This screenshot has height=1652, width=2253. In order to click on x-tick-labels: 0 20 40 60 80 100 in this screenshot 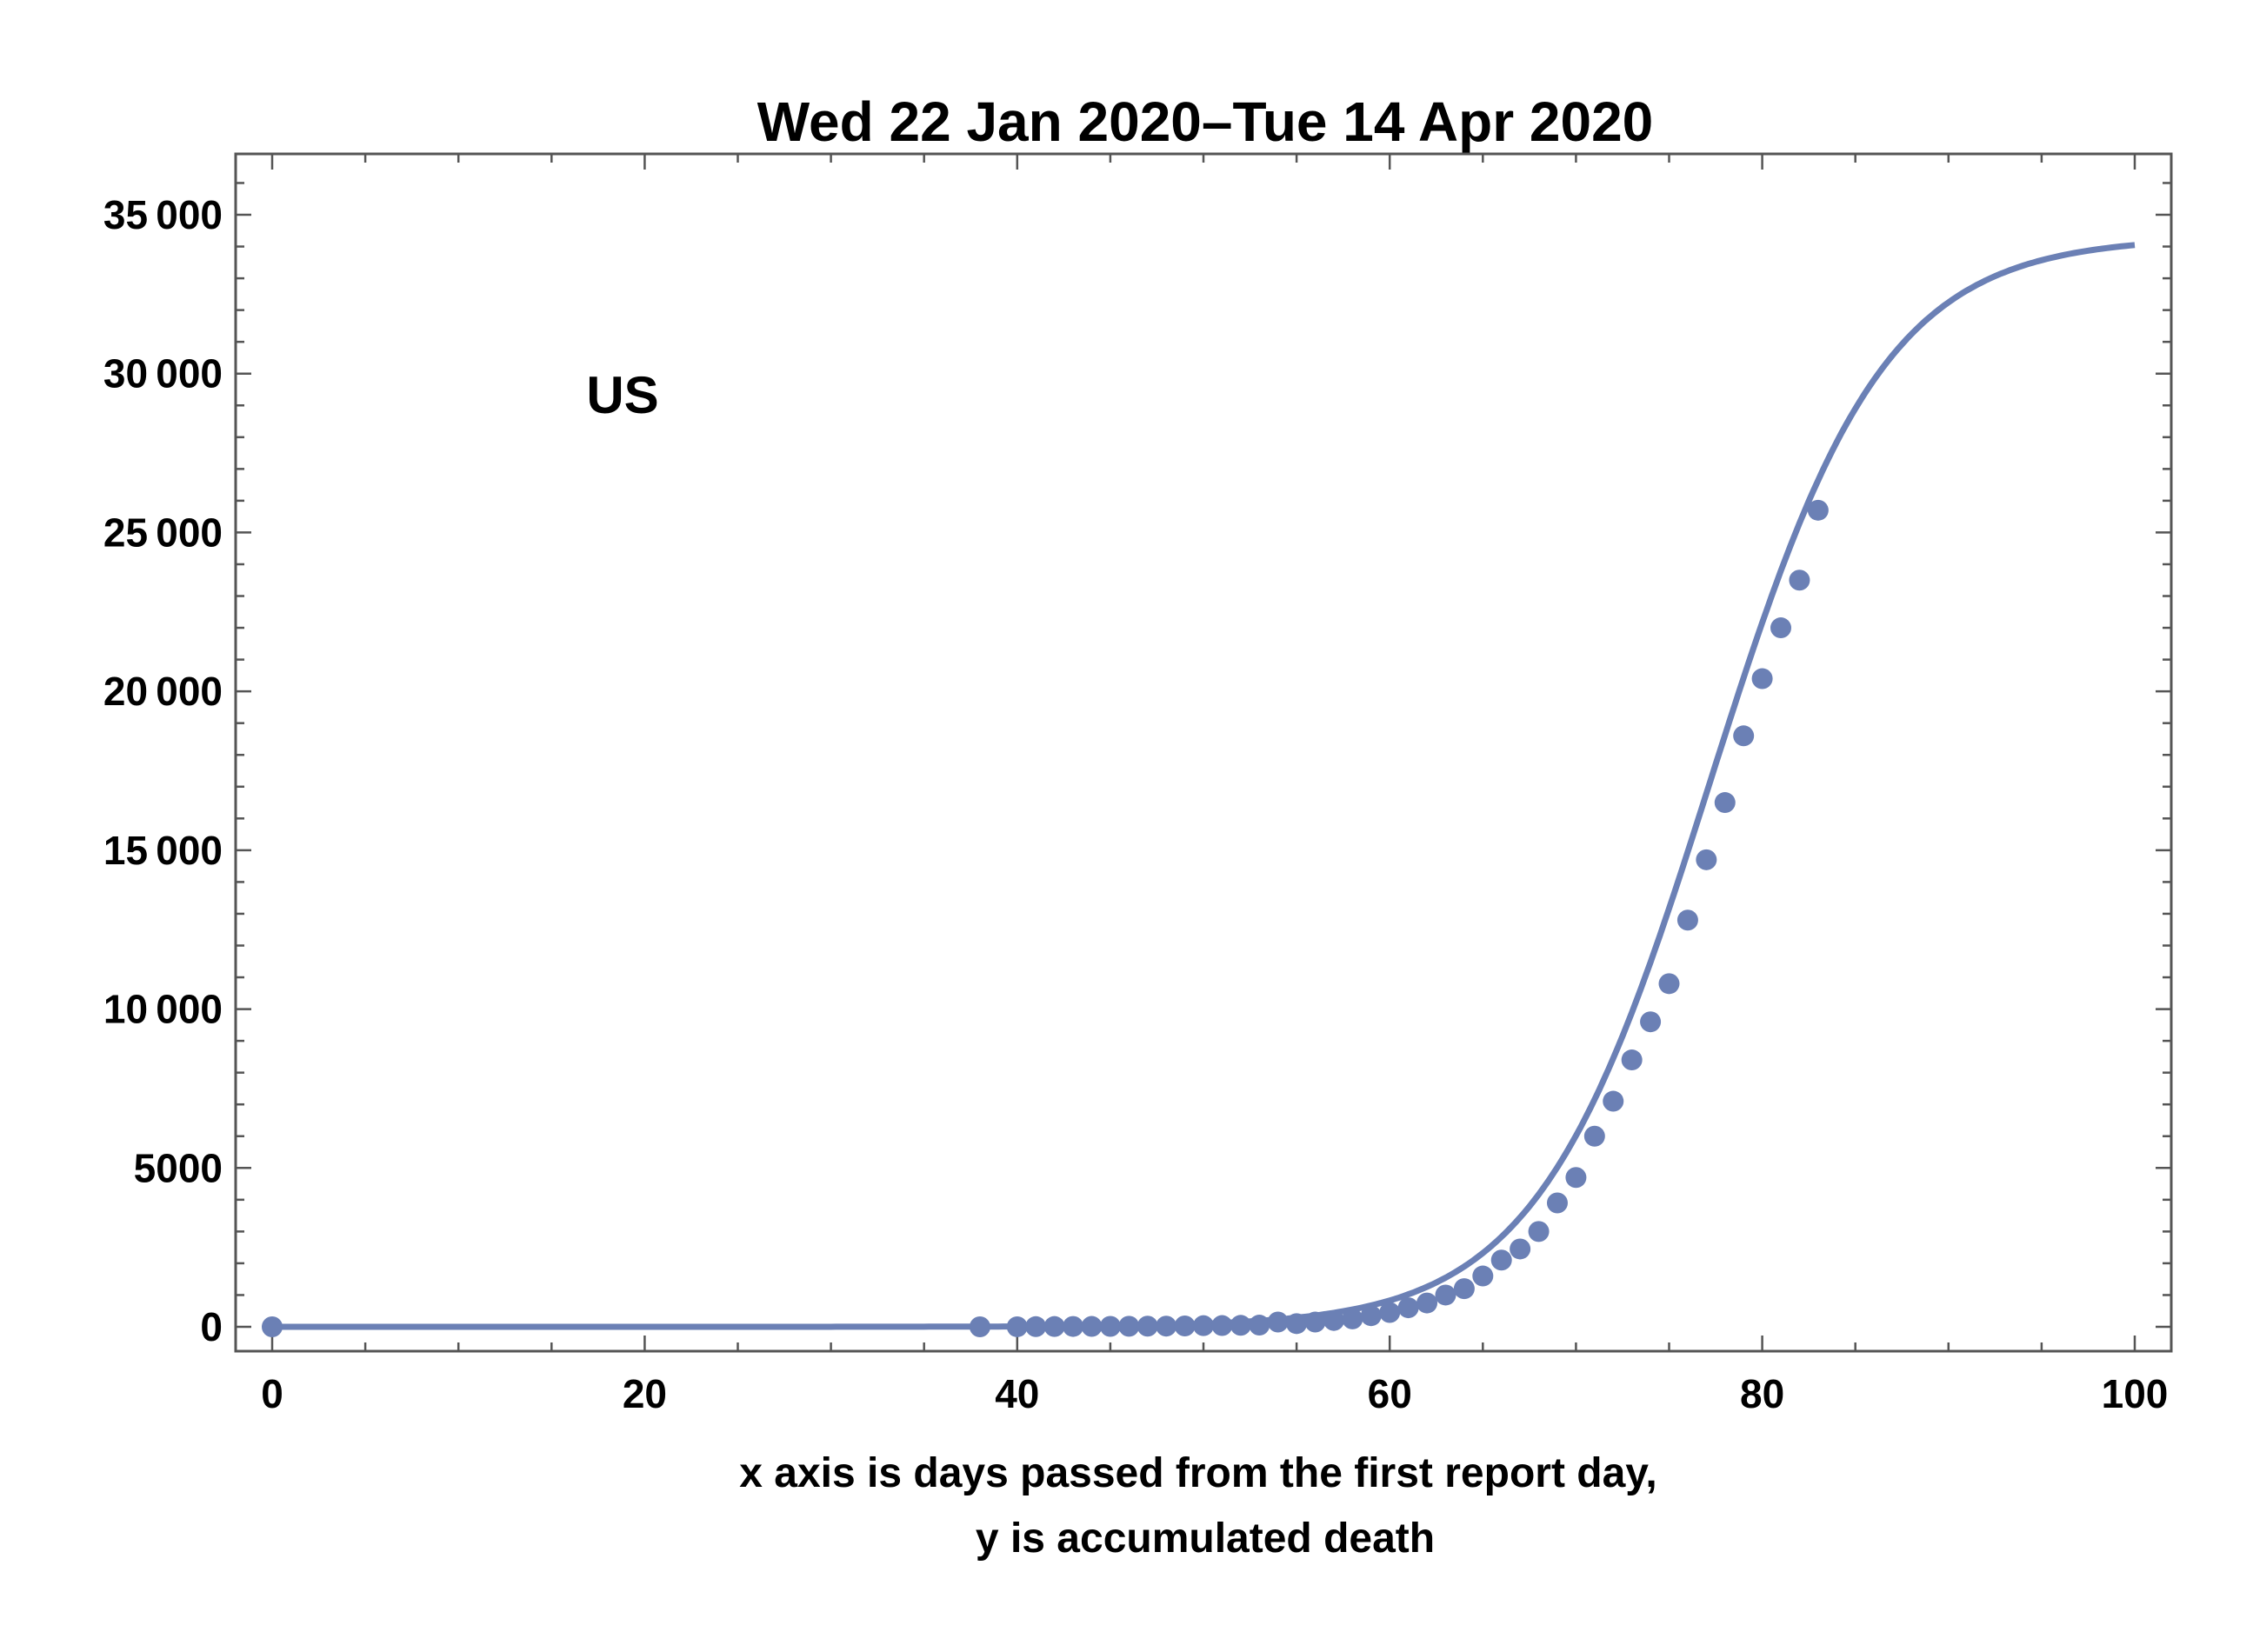, I will do `click(1214, 1393)`.